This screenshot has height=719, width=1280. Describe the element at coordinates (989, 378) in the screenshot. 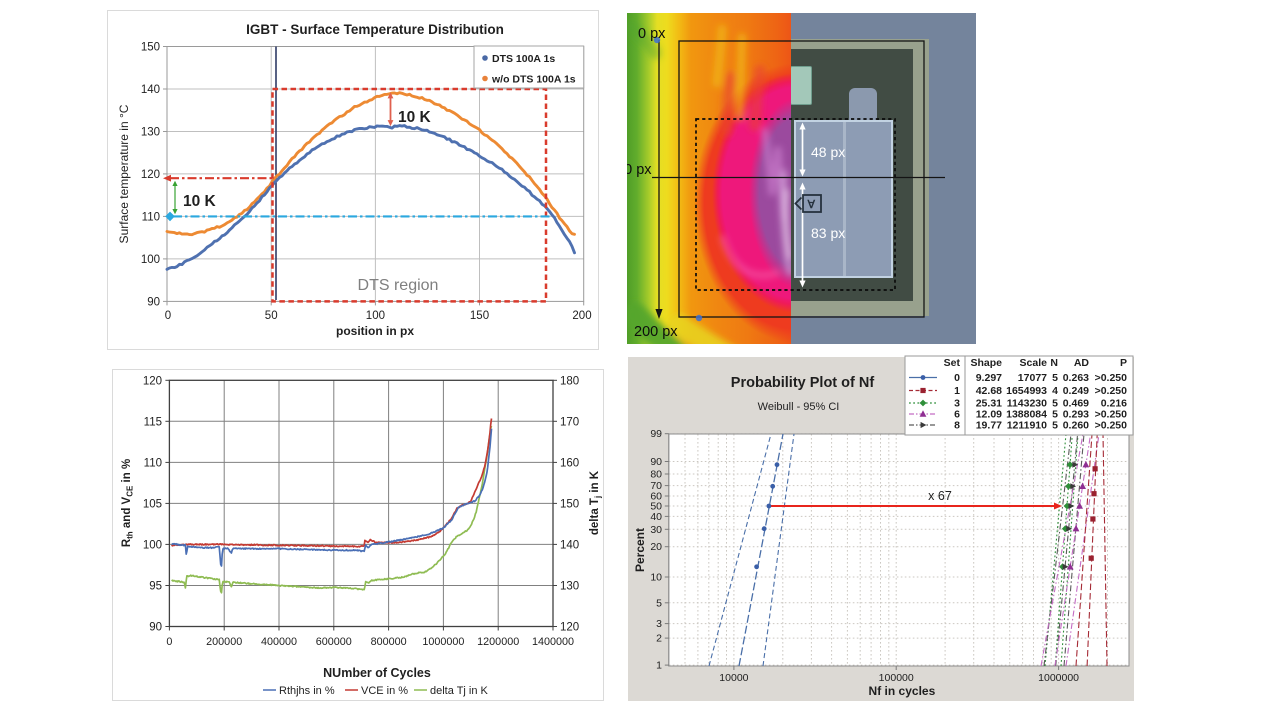

I see `svg-text: 9.297` at that location.